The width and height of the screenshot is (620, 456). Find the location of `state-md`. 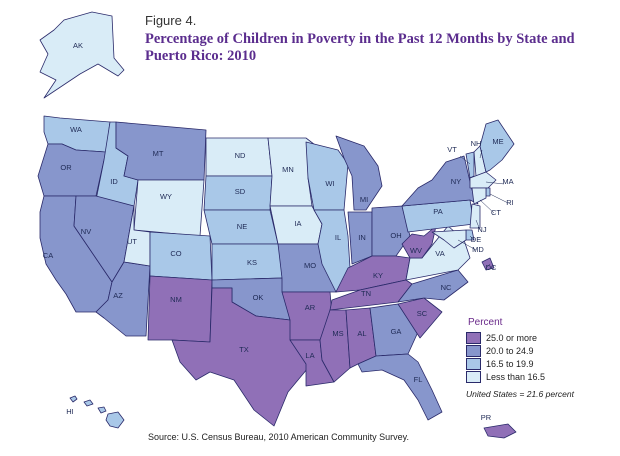

state-md is located at coordinates (449, 239).